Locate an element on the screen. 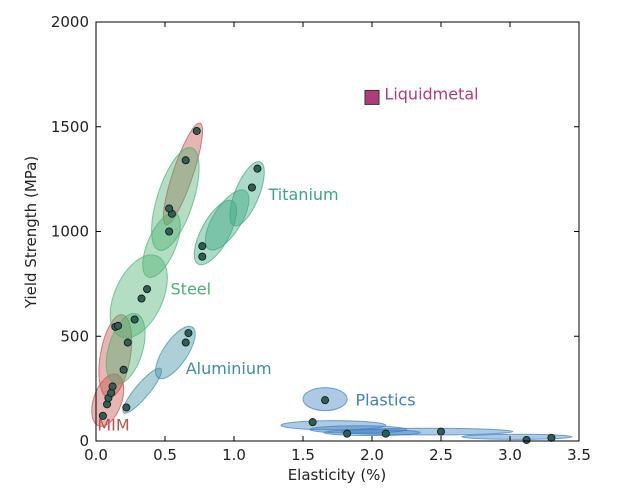 The height and width of the screenshot is (500, 619). y-tick-label: 1000 is located at coordinates (70, 232).